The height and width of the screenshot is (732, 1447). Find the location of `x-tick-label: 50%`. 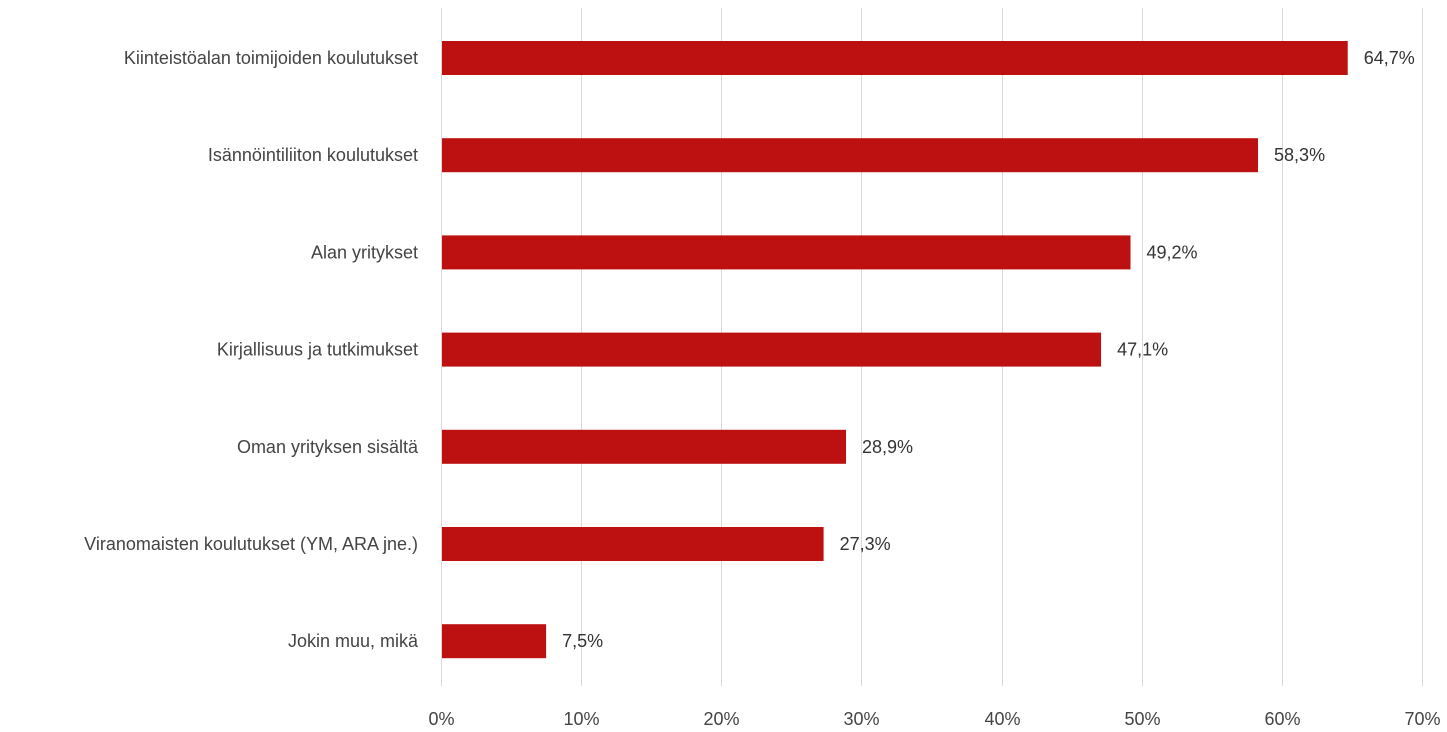

x-tick-label: 50% is located at coordinates (1142, 719).